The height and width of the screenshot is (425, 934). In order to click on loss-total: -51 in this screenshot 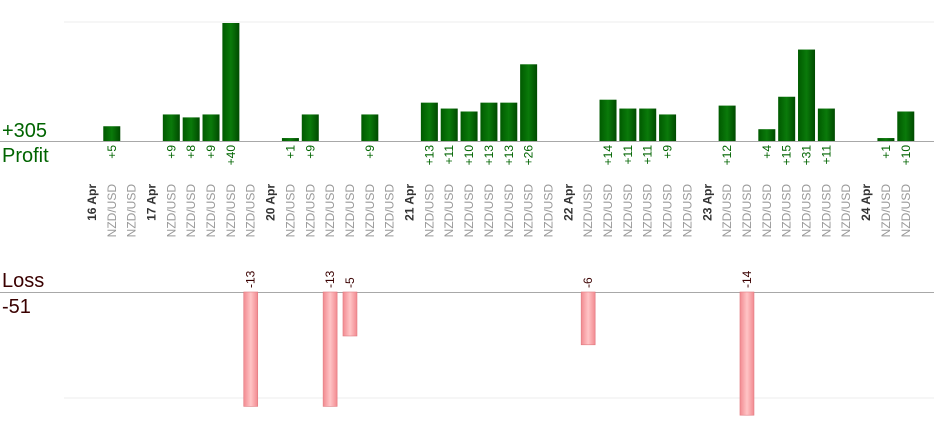, I will do `click(16, 307)`.